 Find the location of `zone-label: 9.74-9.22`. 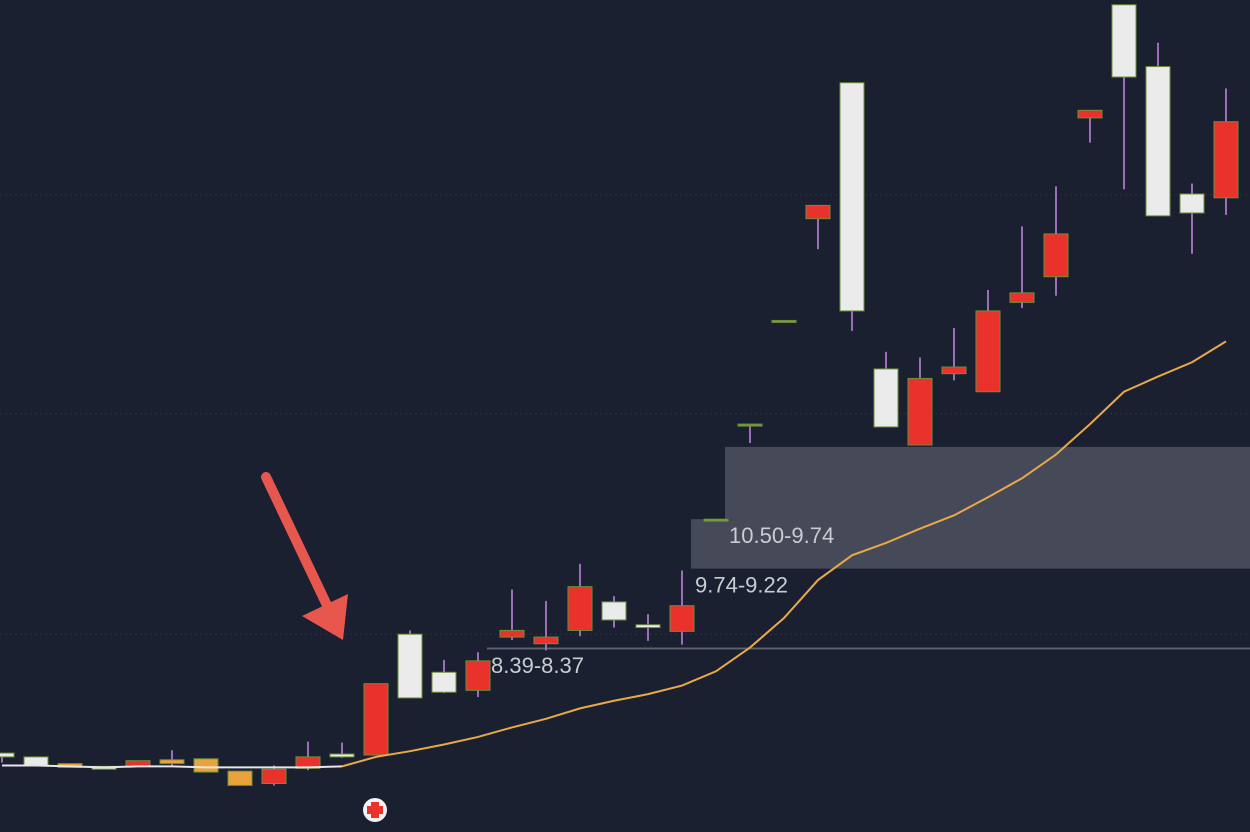

zone-label: 9.74-9.22 is located at coordinates (741, 584).